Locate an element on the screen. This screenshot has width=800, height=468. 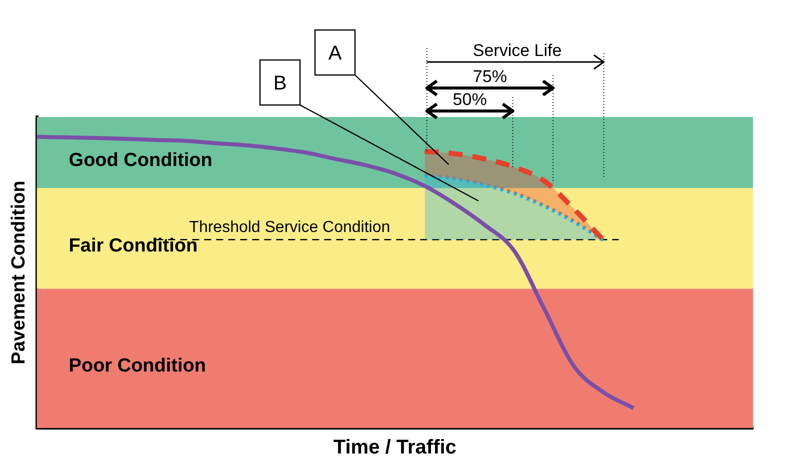
band-label: Poor Condition is located at coordinates (137, 366).